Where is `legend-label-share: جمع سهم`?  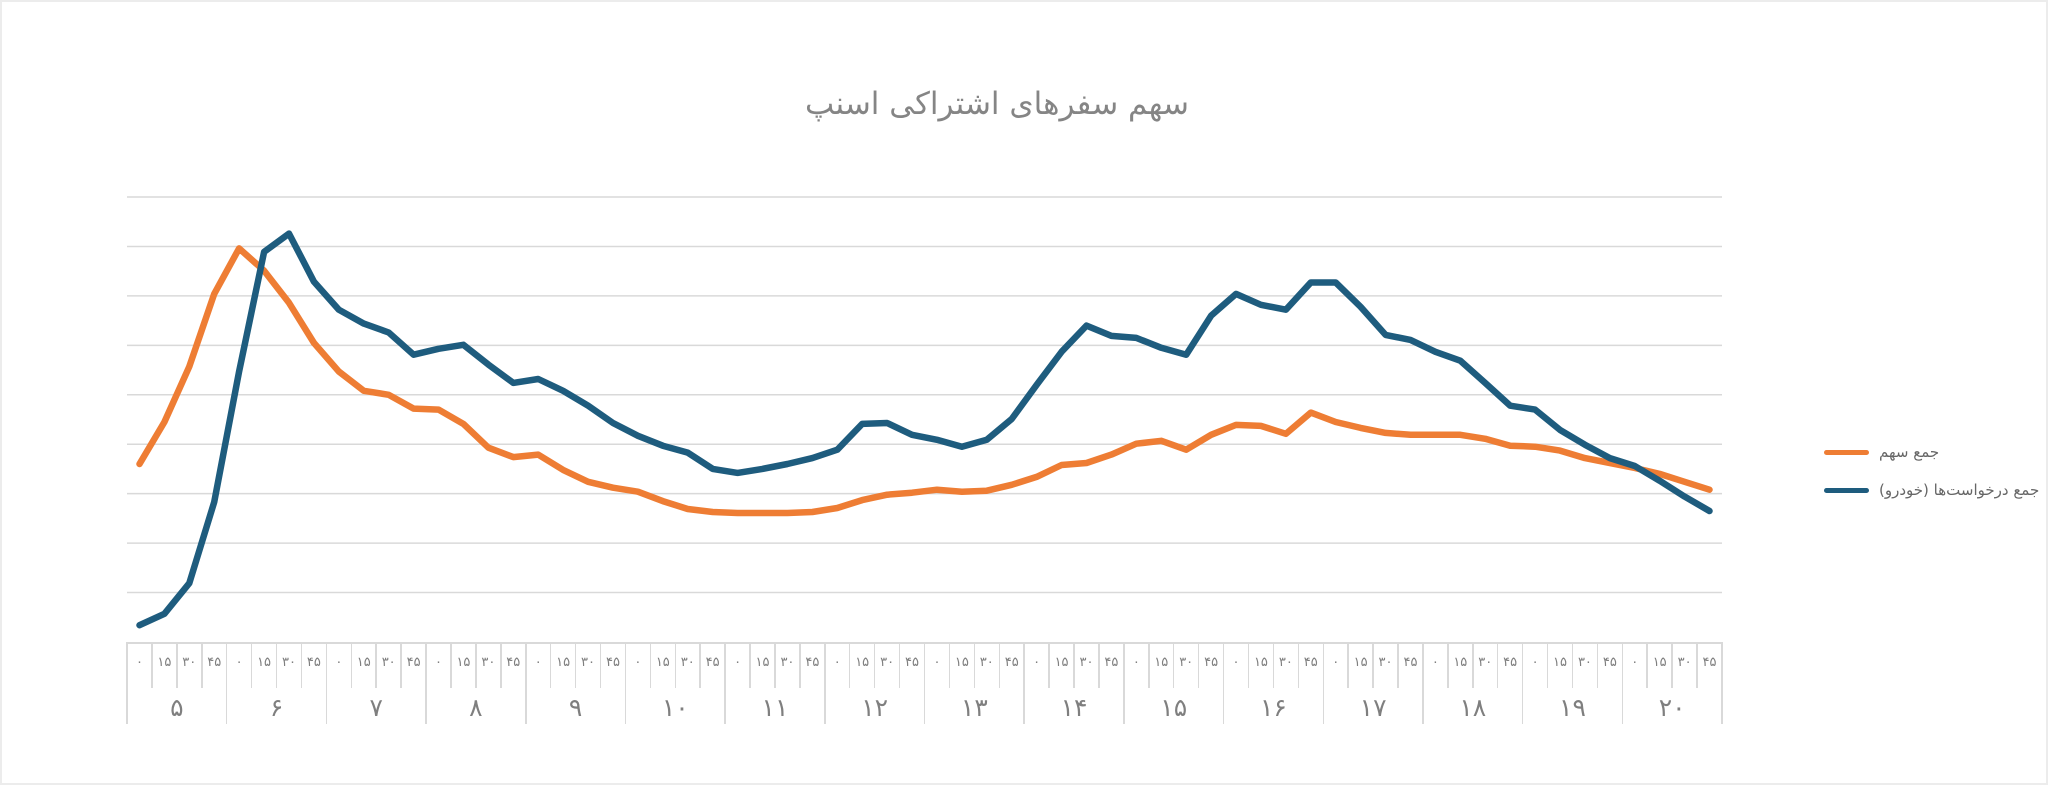
legend-label-share: جمع سهم is located at coordinates (1909, 452).